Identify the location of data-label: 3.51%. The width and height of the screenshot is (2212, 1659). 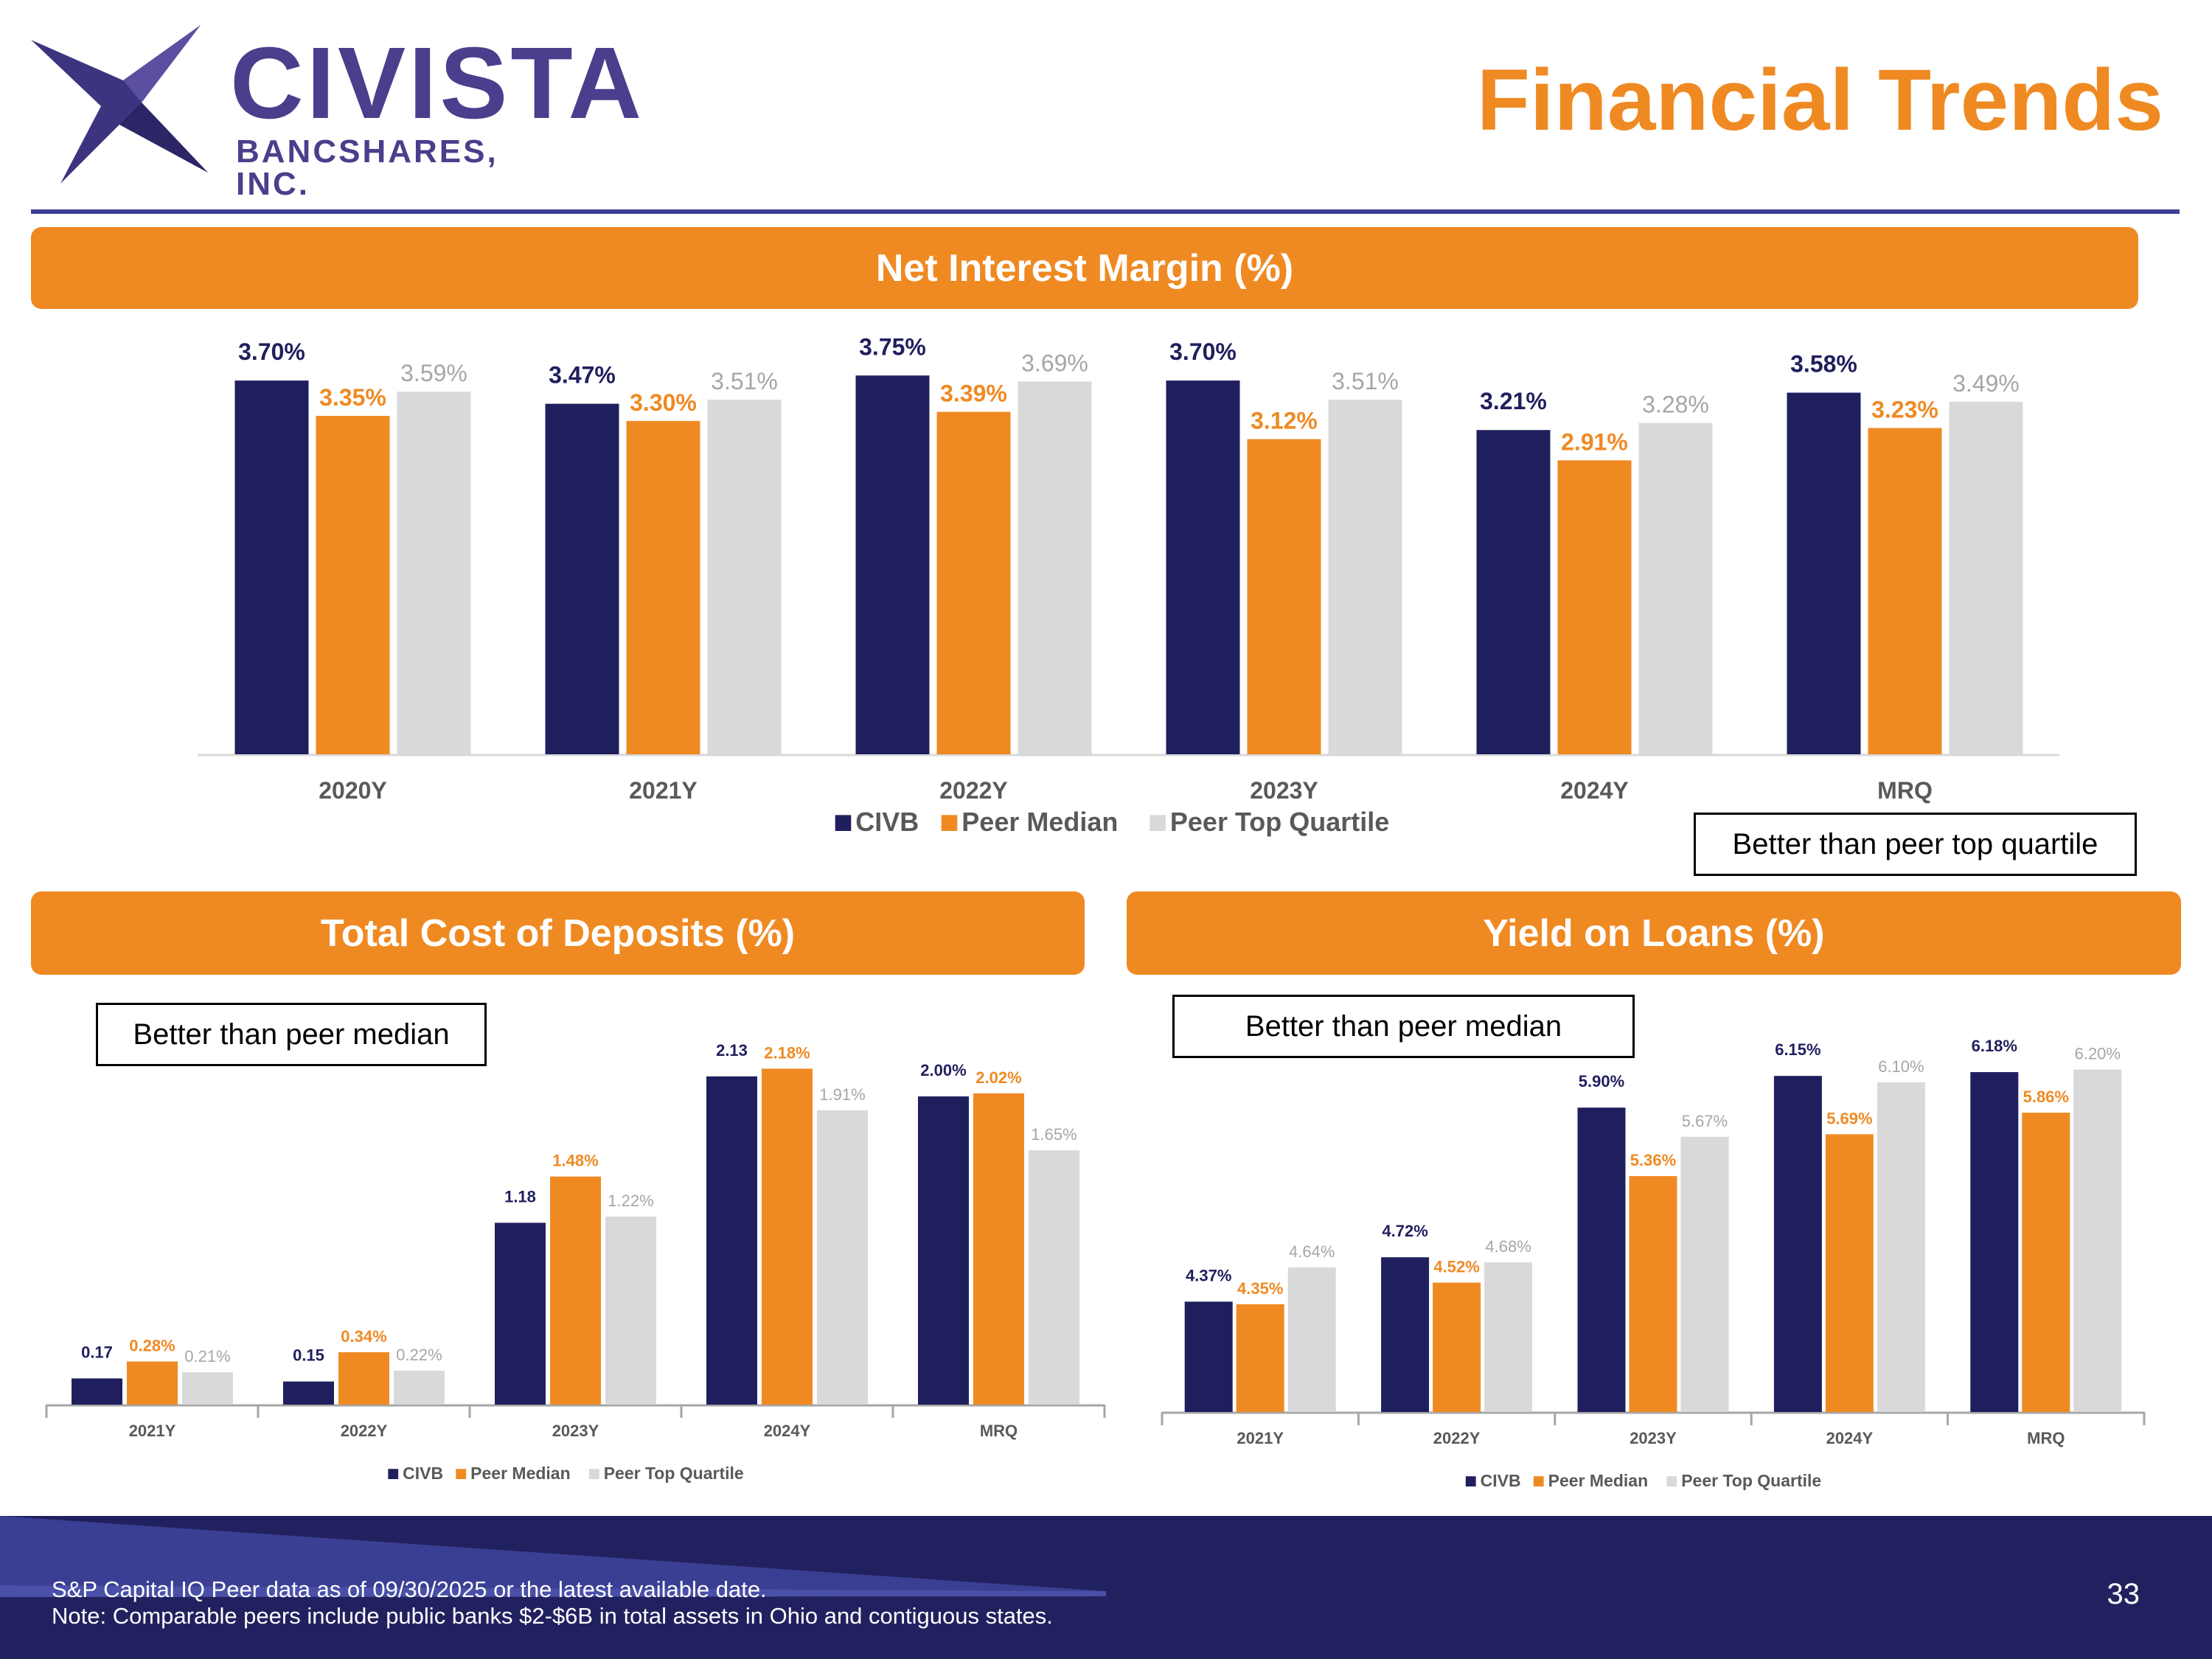
(744, 381).